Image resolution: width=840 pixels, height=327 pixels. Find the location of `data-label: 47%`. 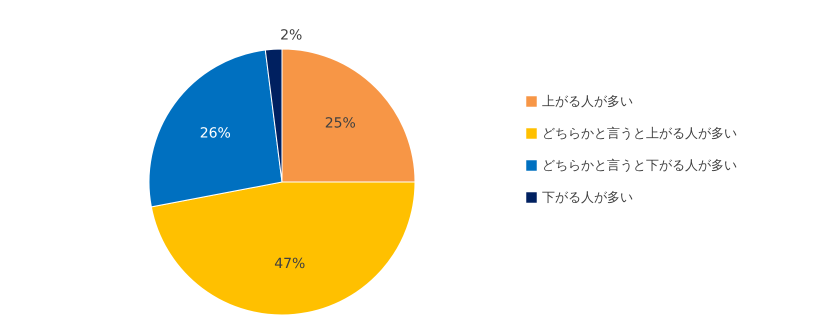

data-label: 47% is located at coordinates (290, 264).